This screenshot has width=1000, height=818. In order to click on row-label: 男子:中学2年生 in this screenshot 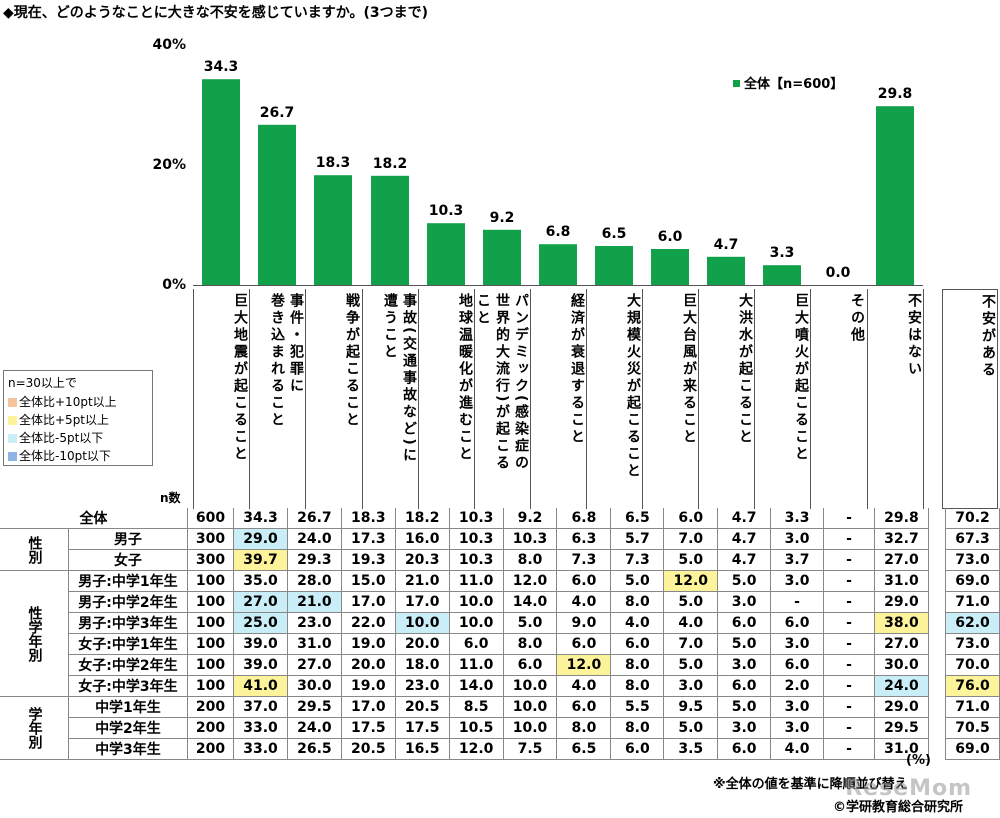, I will do `click(128, 602)`.